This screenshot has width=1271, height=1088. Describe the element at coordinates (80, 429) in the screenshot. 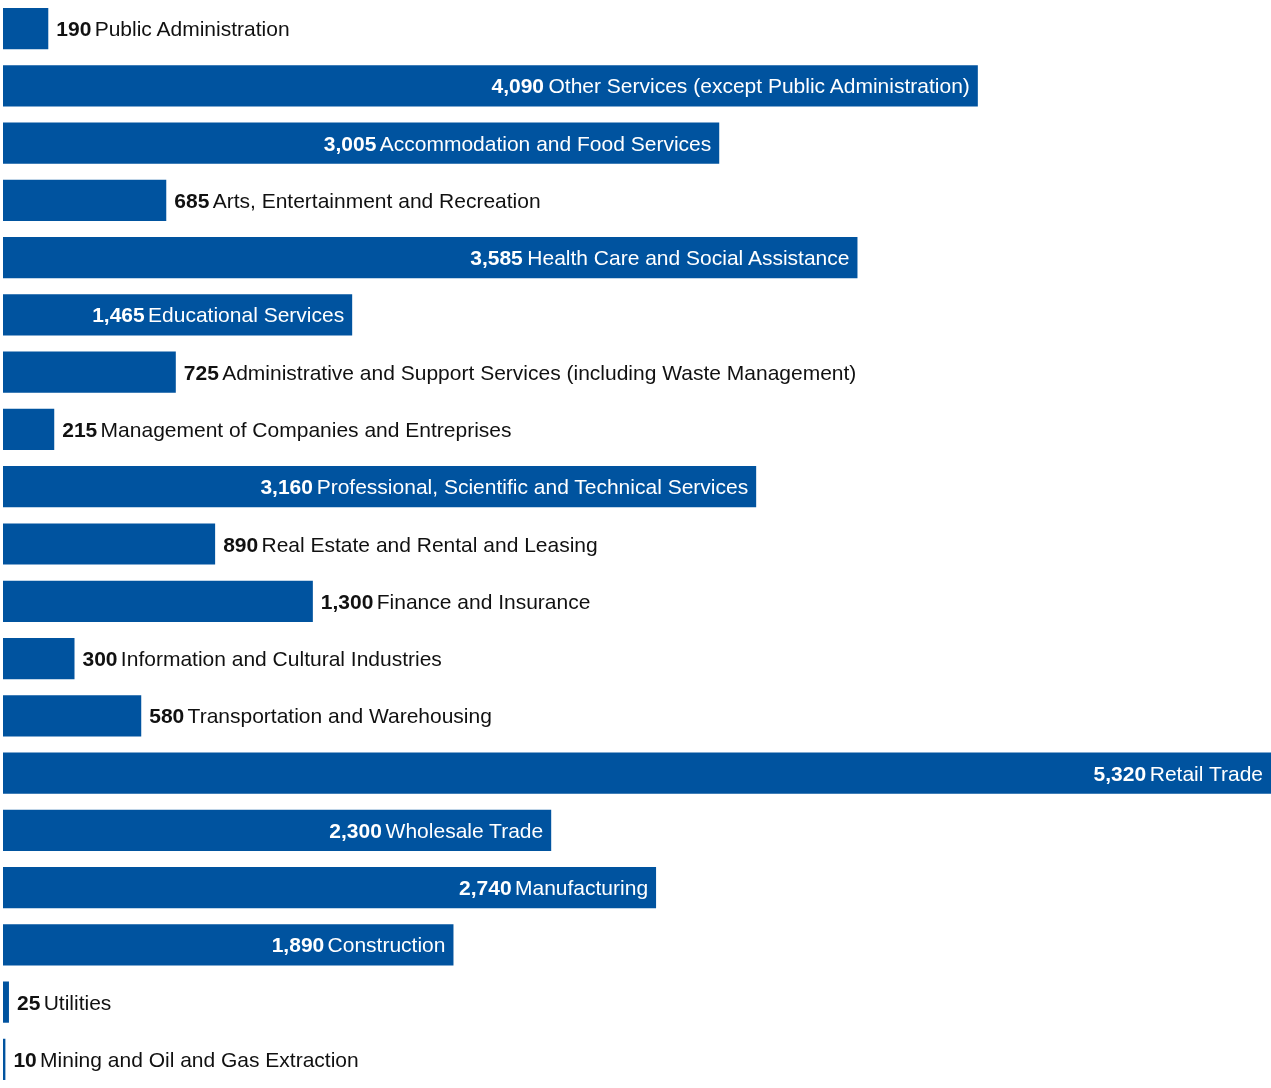

I see `data-label: 215` at that location.